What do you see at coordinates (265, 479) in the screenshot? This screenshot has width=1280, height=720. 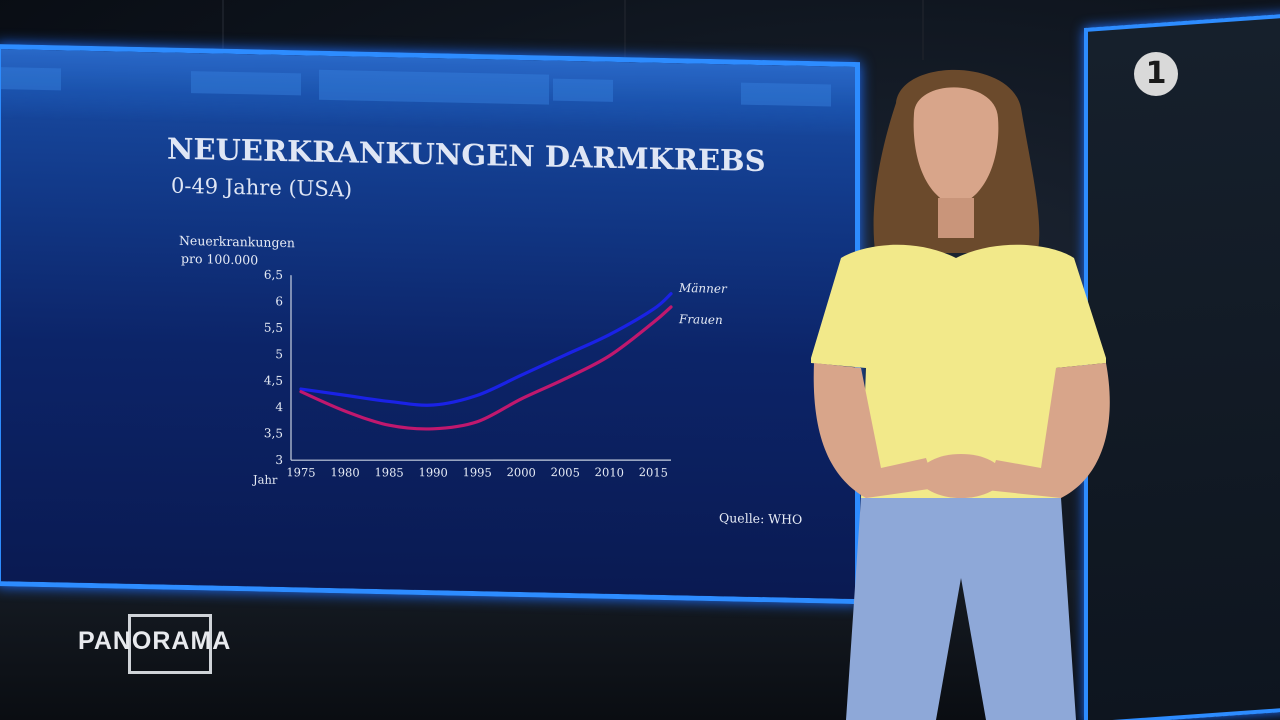 I see `x-axis-label: Jahr` at bounding box center [265, 479].